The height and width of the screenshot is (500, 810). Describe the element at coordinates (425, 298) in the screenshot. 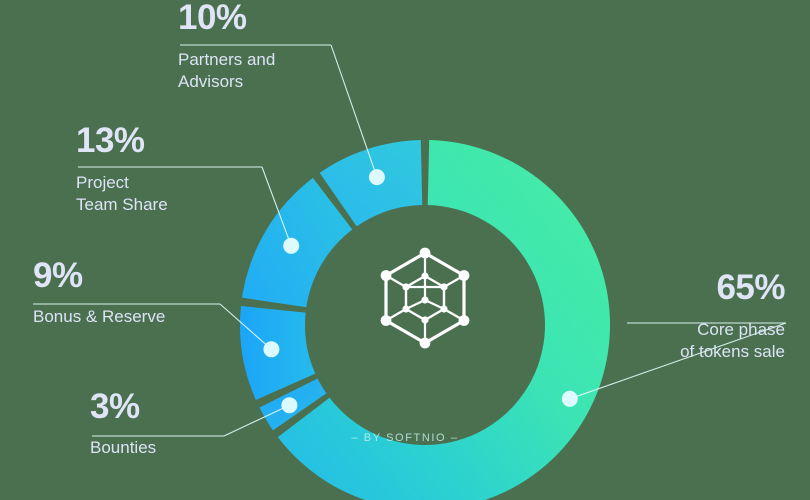

I see `hexagon-network-logo-icon` at that location.